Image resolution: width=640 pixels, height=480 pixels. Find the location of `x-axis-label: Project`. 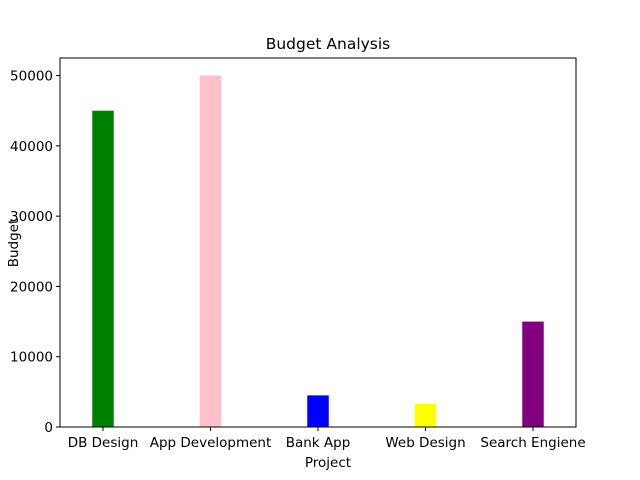

x-axis-label: Project is located at coordinates (328, 463).